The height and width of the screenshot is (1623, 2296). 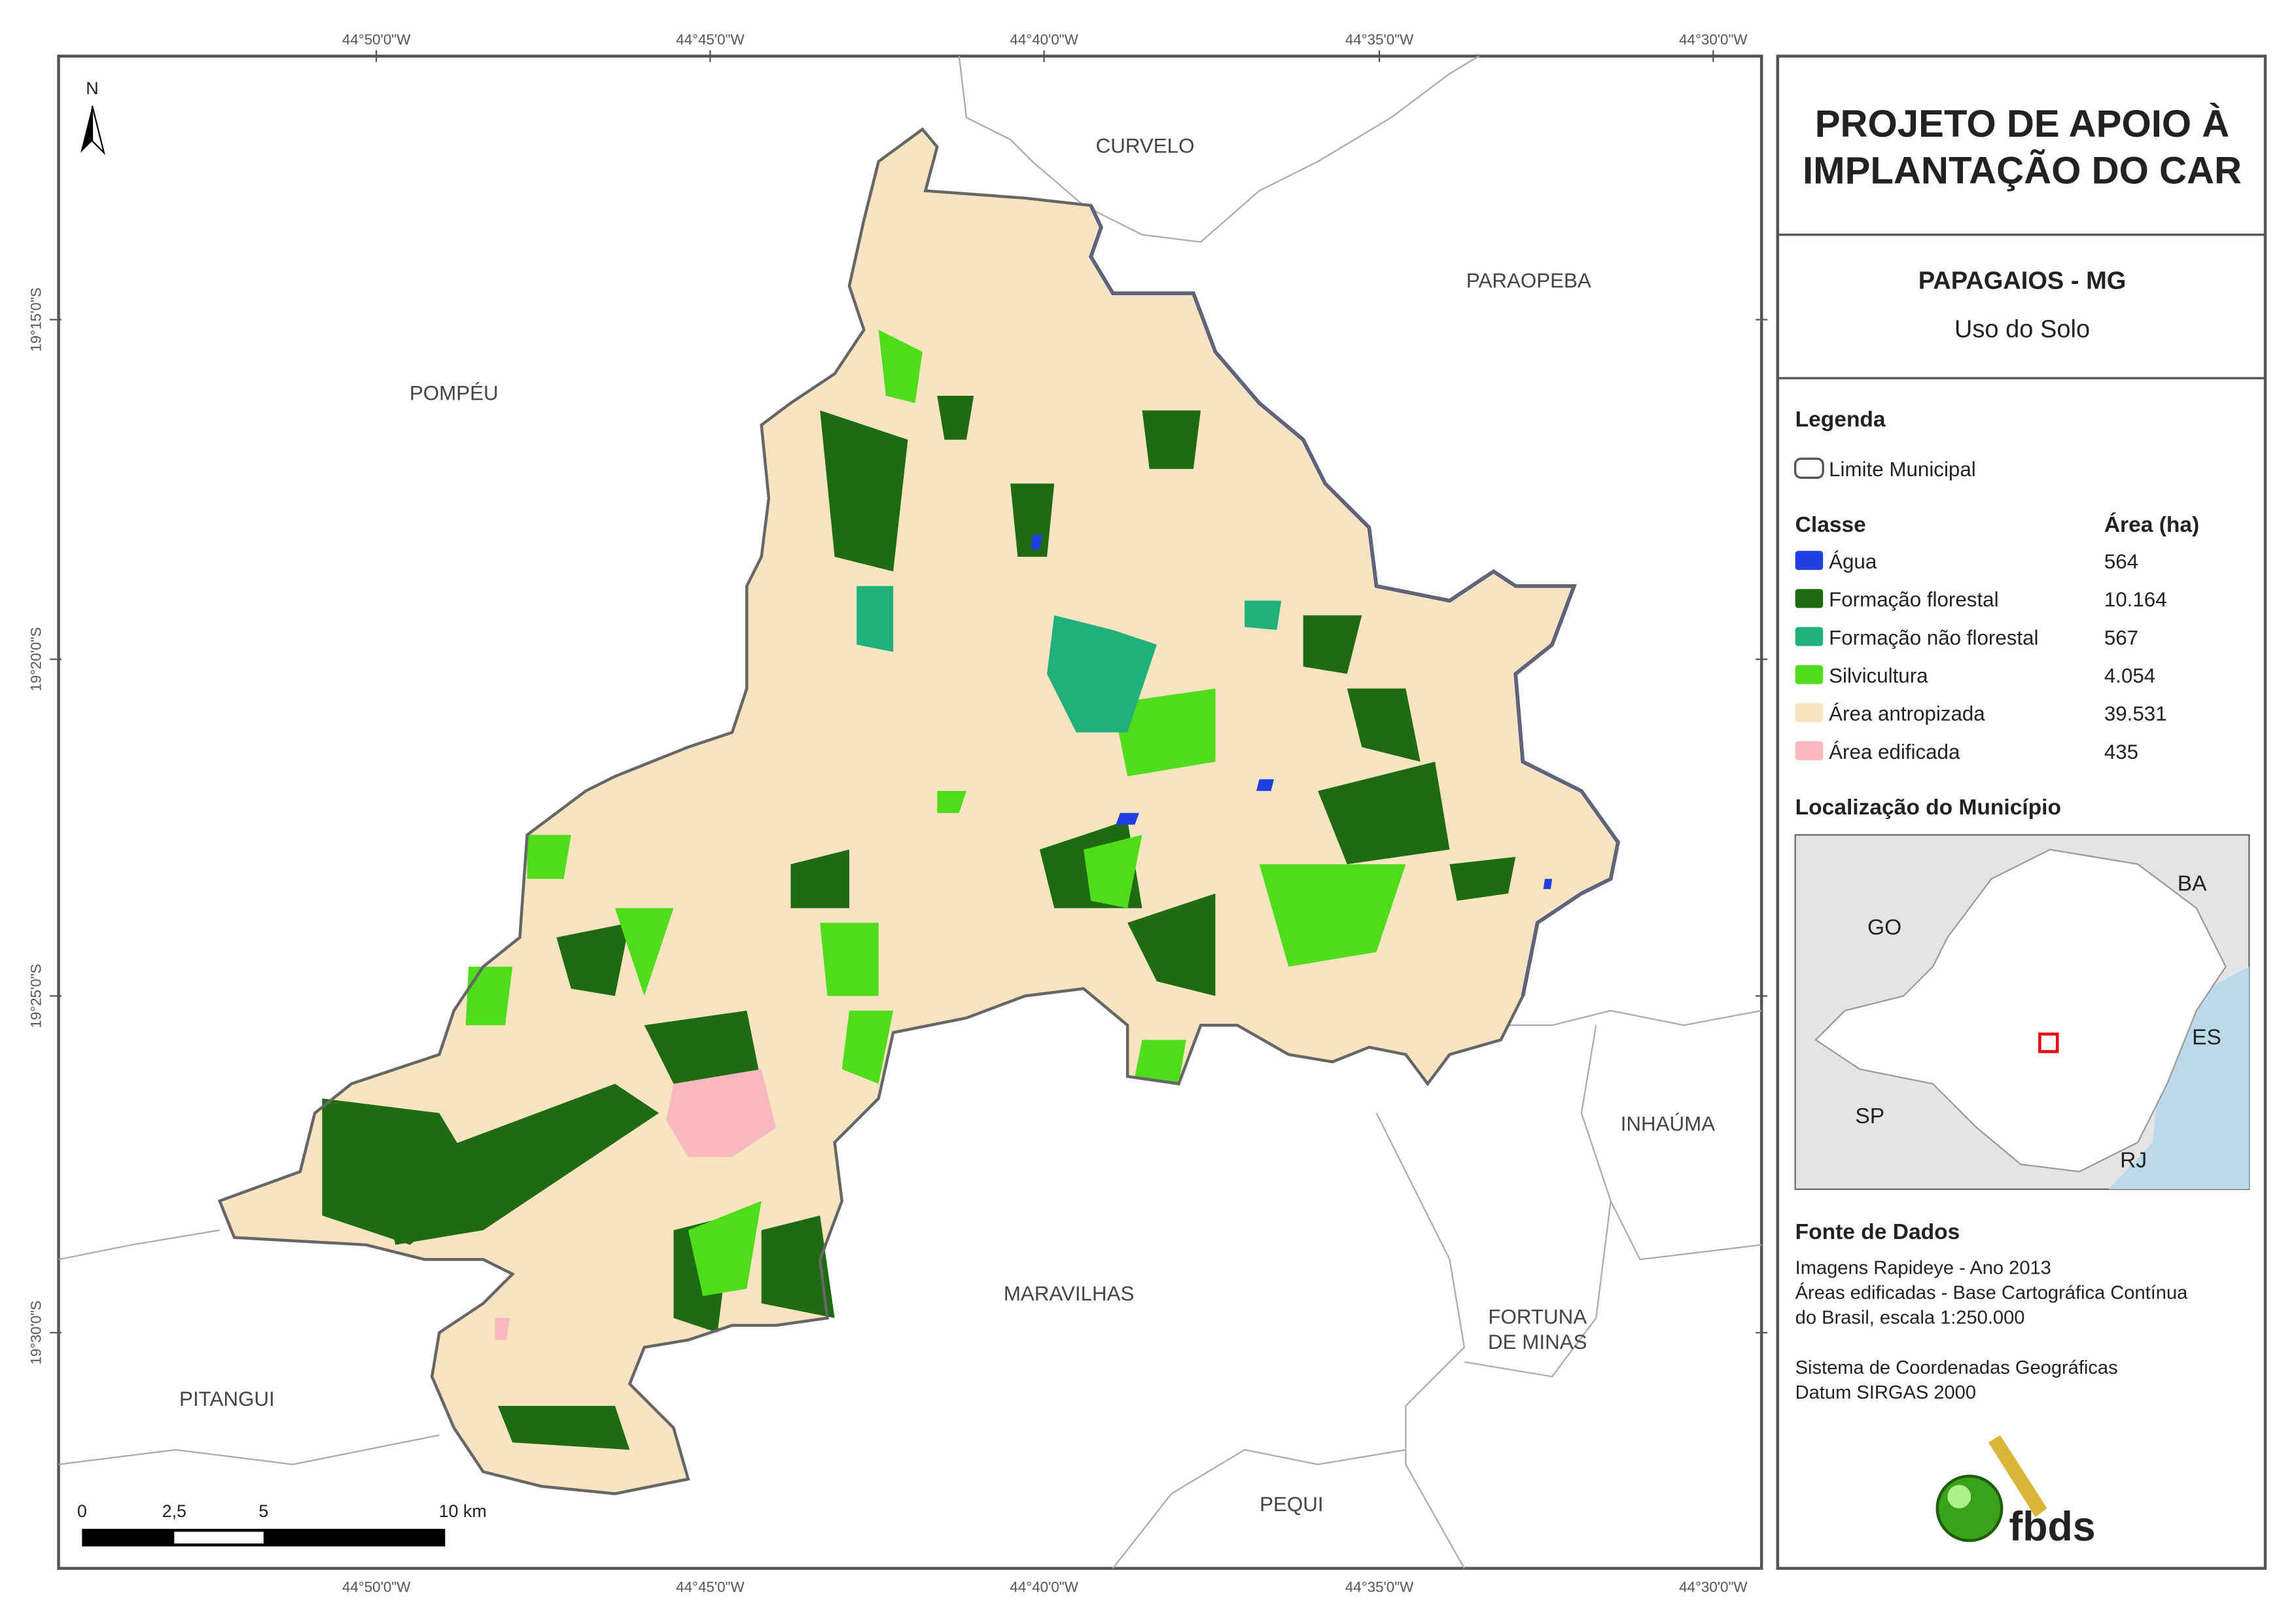 I want to click on legend-label: Formação florestal, so click(x=1914, y=599).